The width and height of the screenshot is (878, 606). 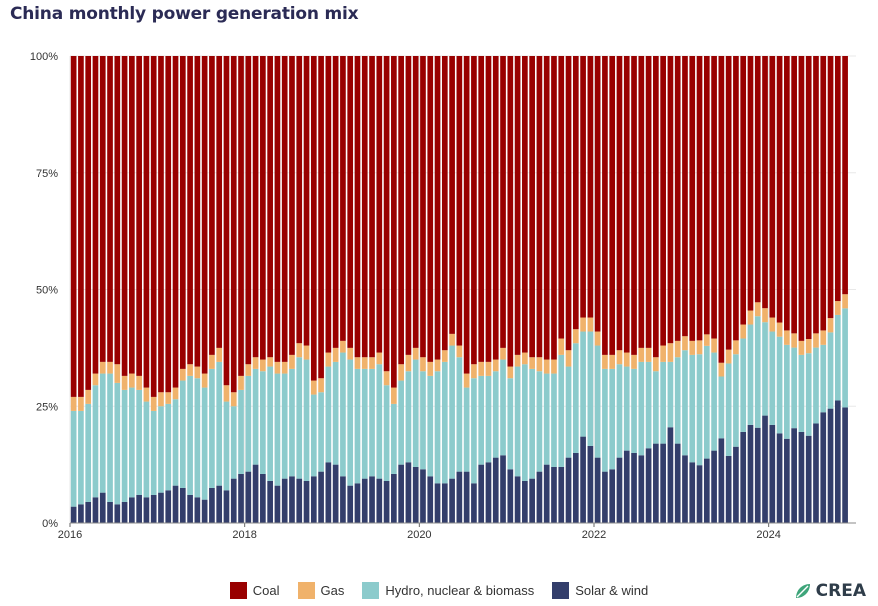 What do you see at coordinates (460, 590) in the screenshot?
I see `legend-label: Hydro, nuclear & biomass` at bounding box center [460, 590].